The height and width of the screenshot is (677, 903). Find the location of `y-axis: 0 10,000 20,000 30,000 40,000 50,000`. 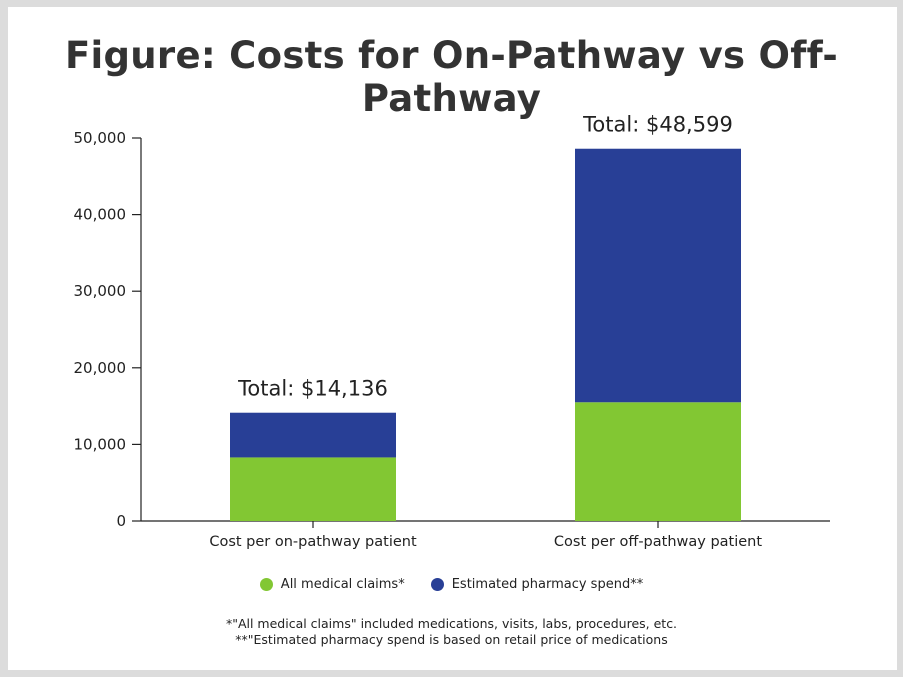

y-axis: 0 10,000 20,000 30,000 40,000 50,000 is located at coordinates (108, 329).